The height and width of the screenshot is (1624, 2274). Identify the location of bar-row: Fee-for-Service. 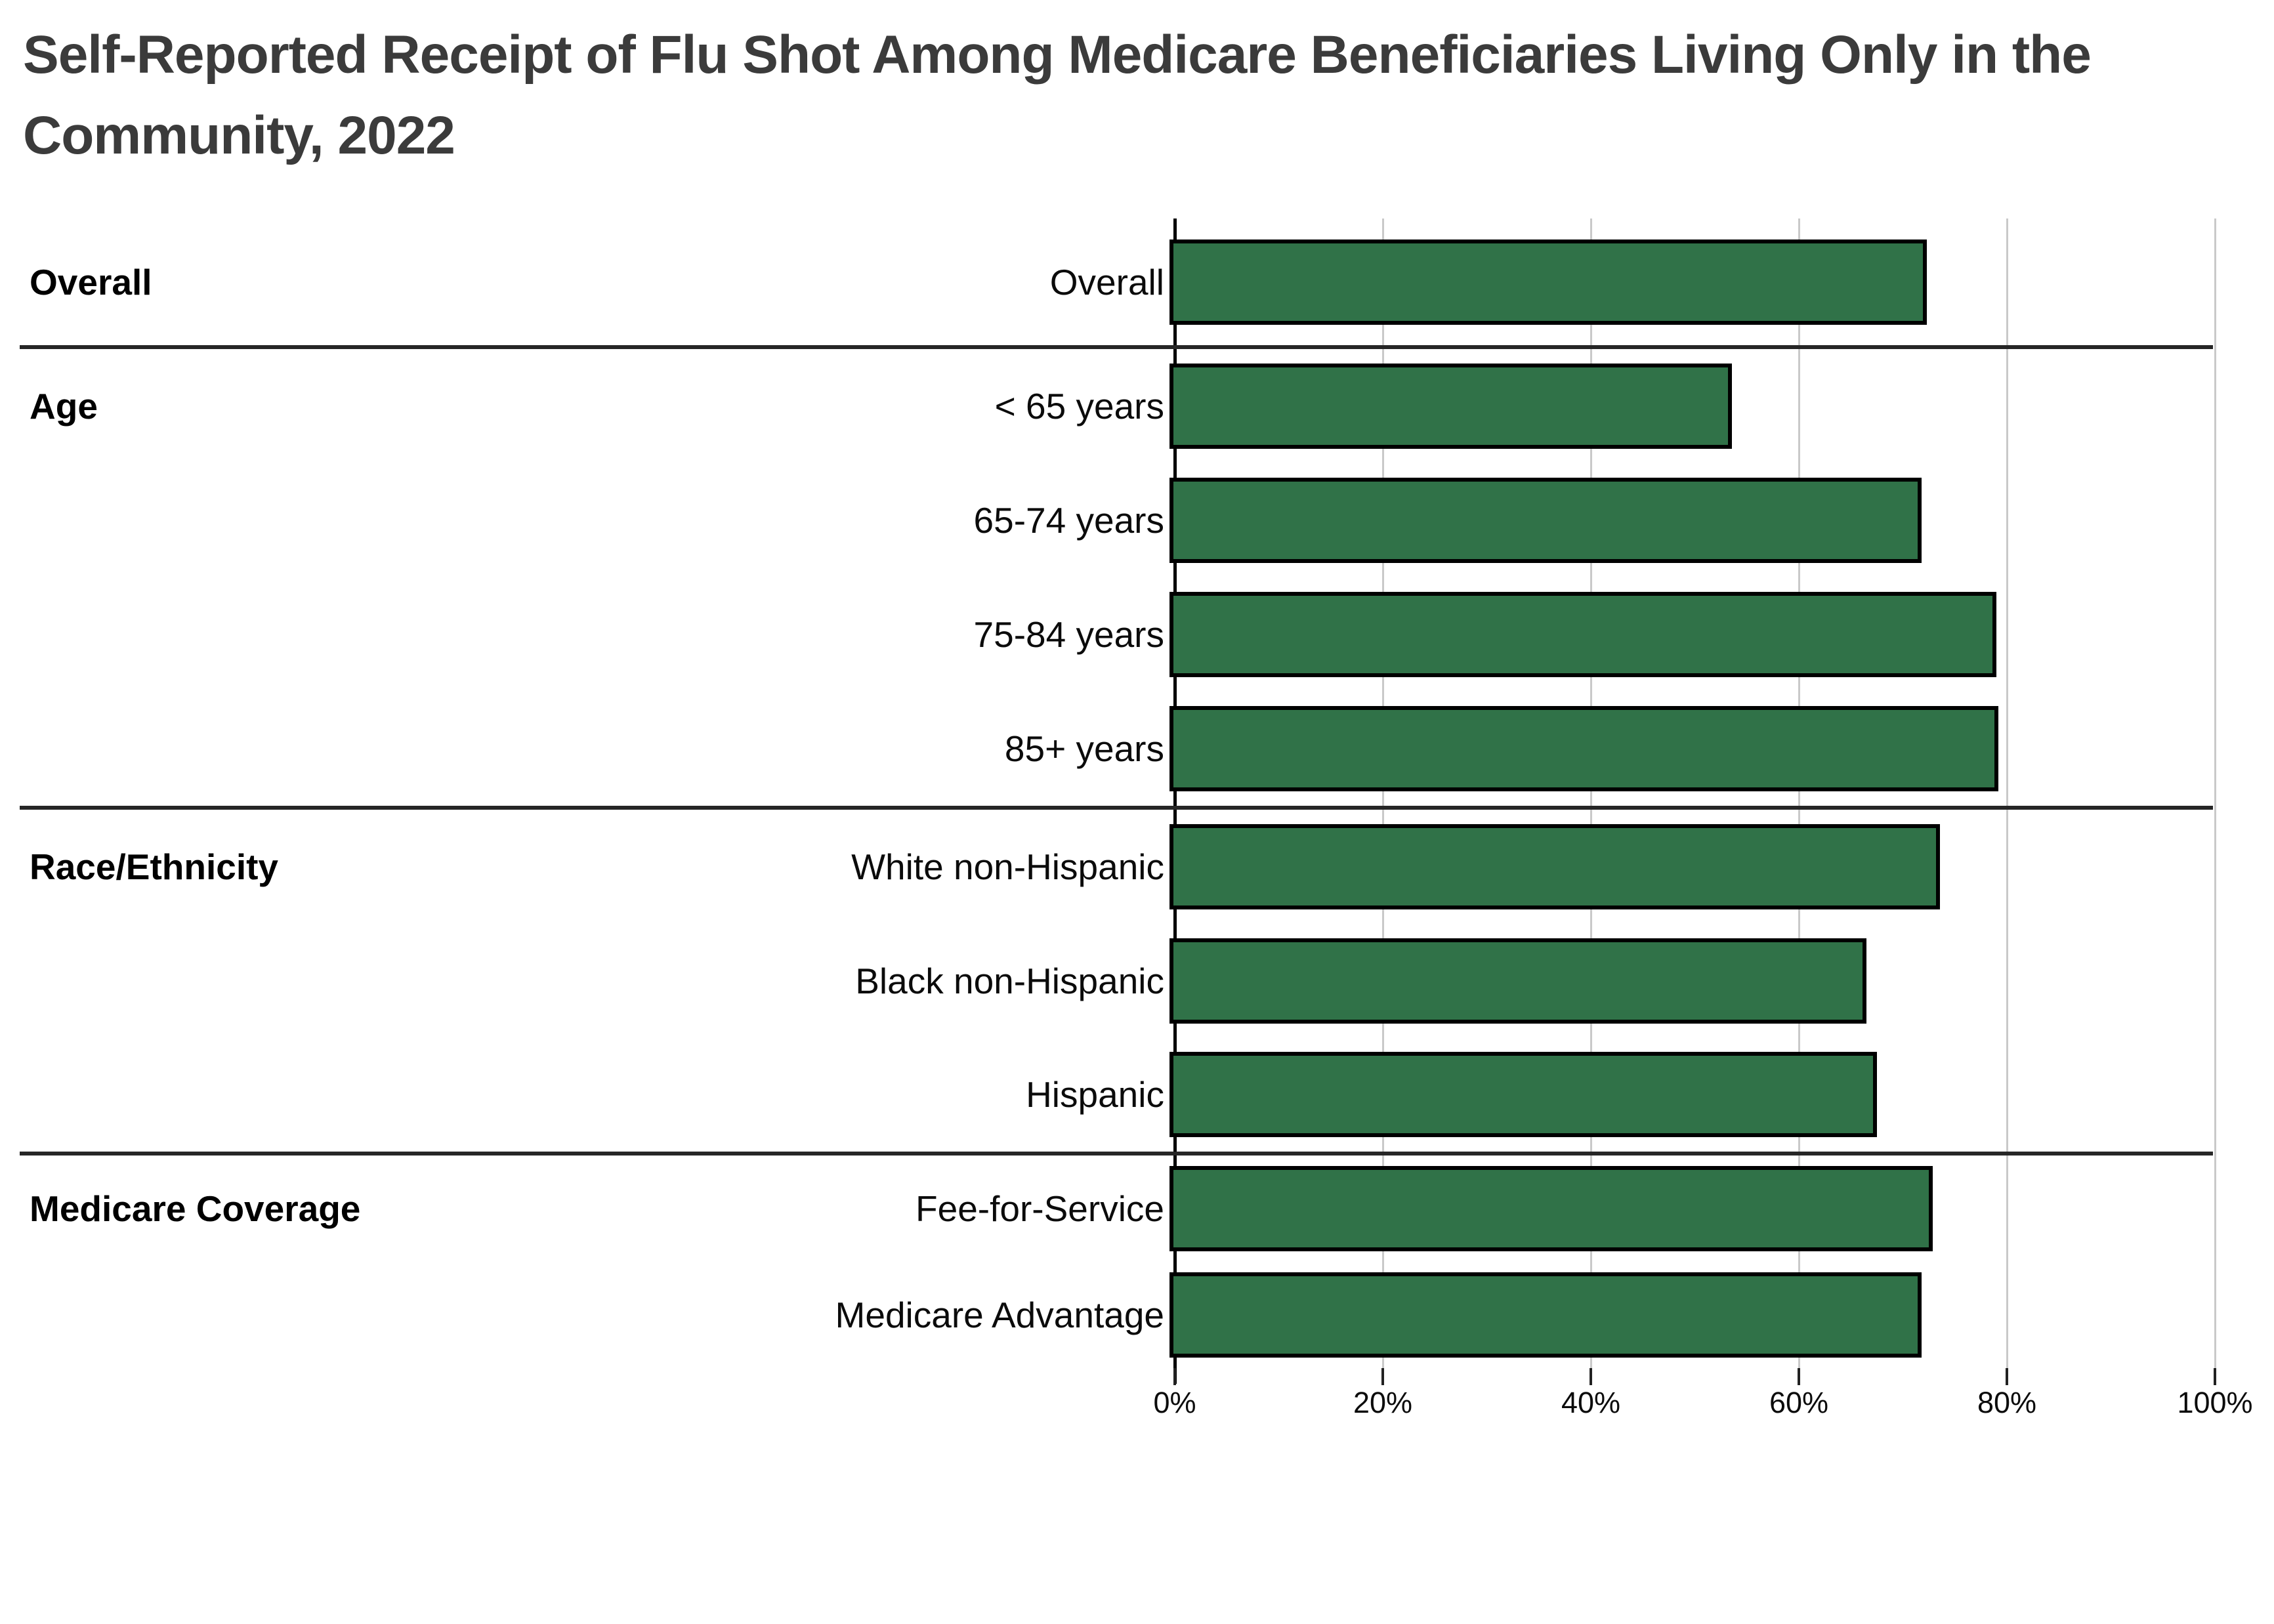
(1116, 1209).